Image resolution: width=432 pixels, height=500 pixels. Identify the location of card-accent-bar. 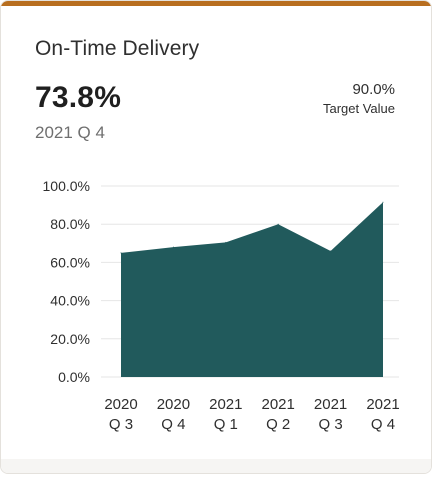
(216, 3).